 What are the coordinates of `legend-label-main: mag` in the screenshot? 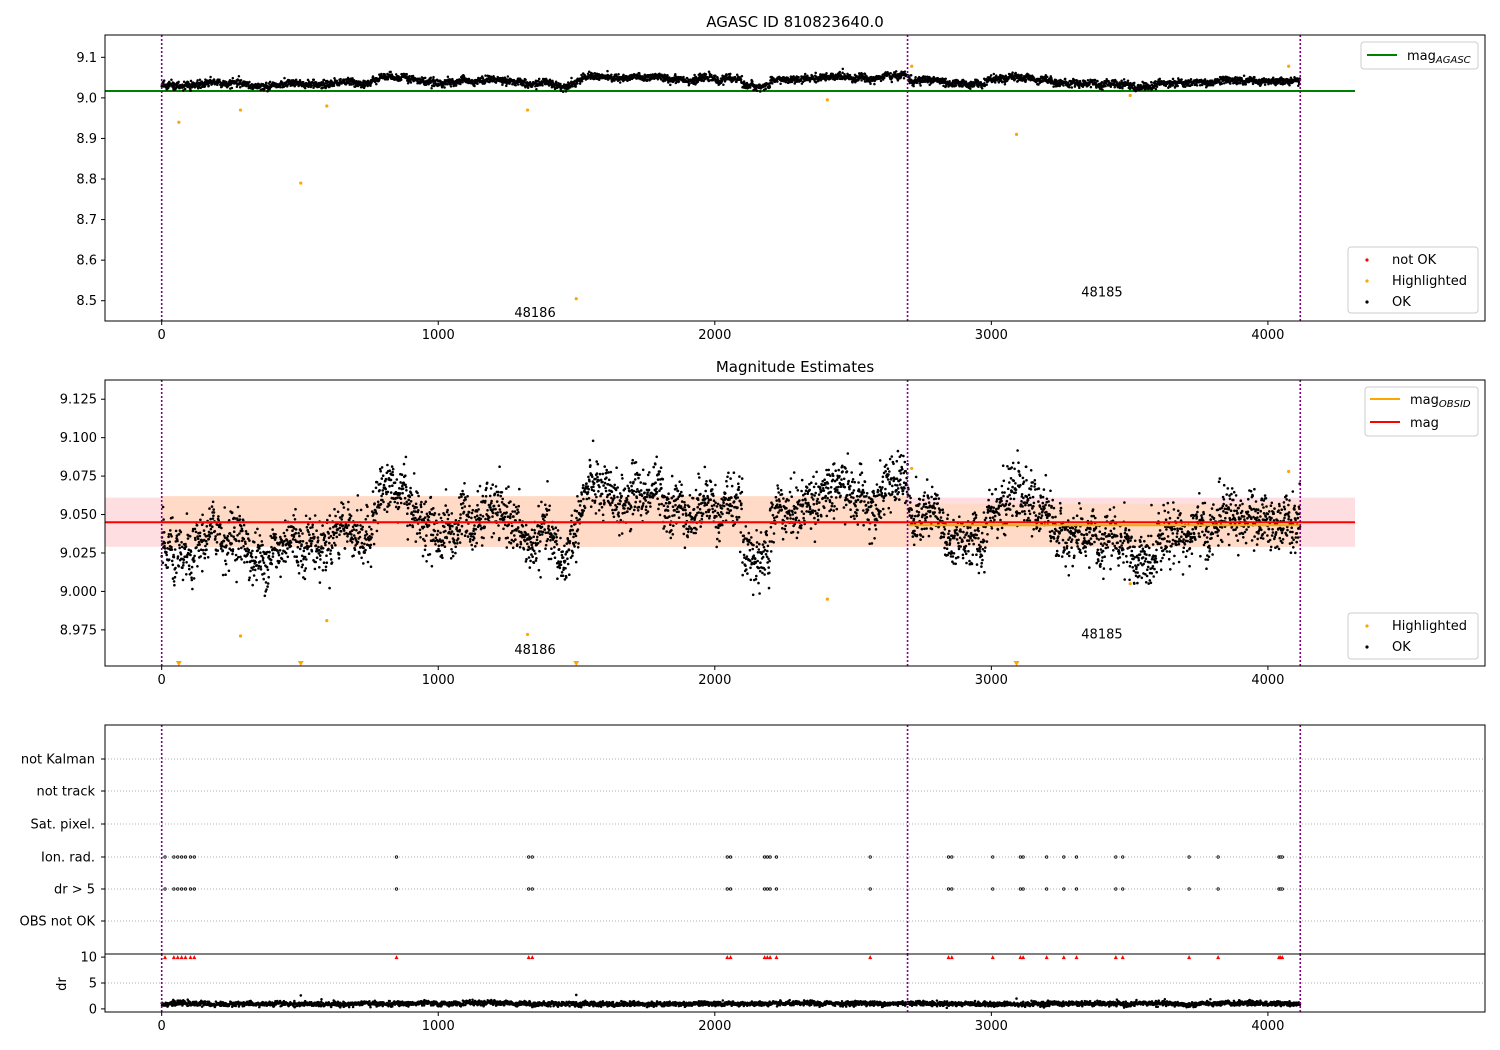 It's located at (1421, 56).